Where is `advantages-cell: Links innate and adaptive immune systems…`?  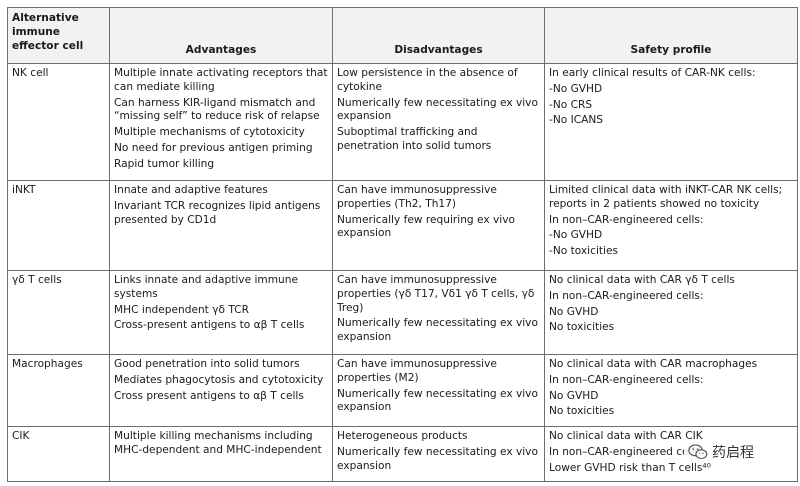 advantages-cell: Links innate and adaptive immune systems… is located at coordinates (221, 312).